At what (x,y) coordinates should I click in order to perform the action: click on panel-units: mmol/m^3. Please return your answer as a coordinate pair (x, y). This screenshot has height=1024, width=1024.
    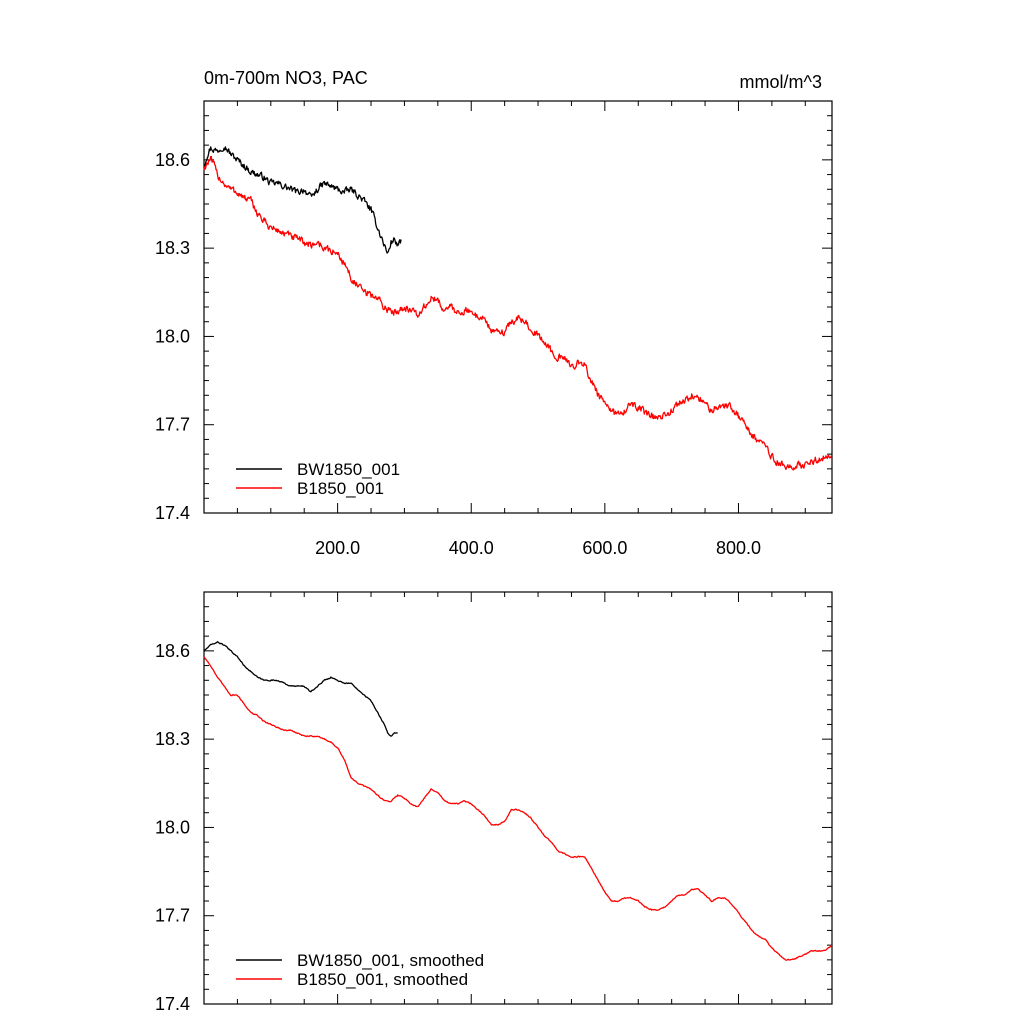
    Looking at the image, I should click on (781, 82).